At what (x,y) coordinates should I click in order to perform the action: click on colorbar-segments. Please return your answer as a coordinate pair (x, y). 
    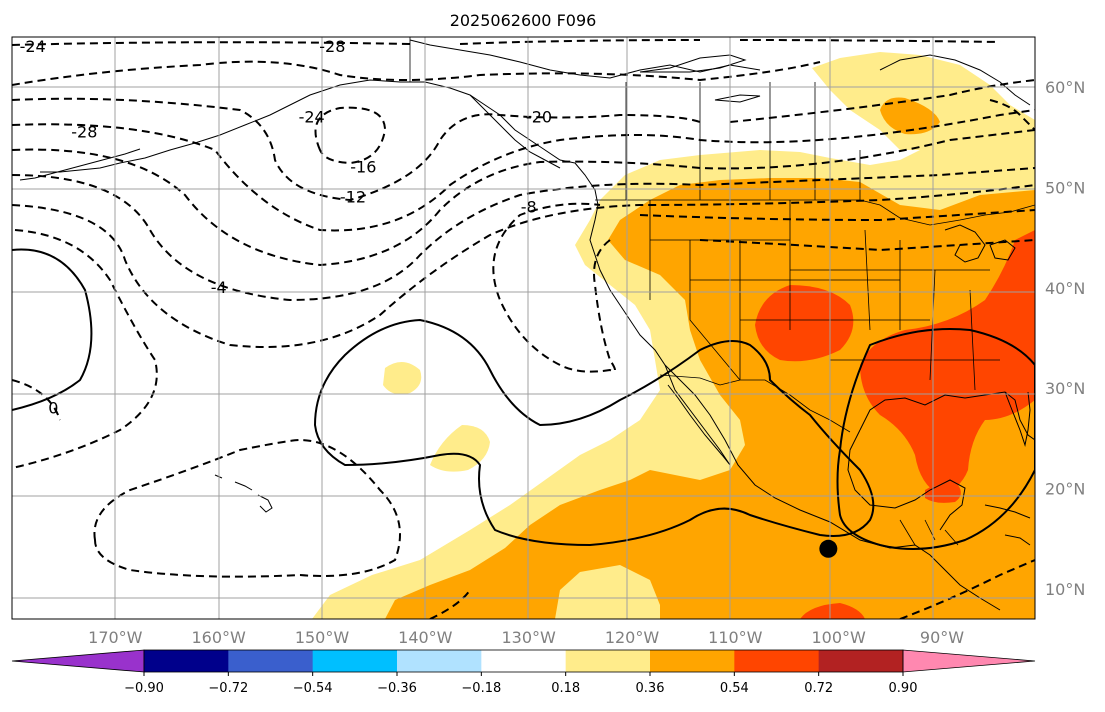
    Looking at the image, I should click on (523, 661).